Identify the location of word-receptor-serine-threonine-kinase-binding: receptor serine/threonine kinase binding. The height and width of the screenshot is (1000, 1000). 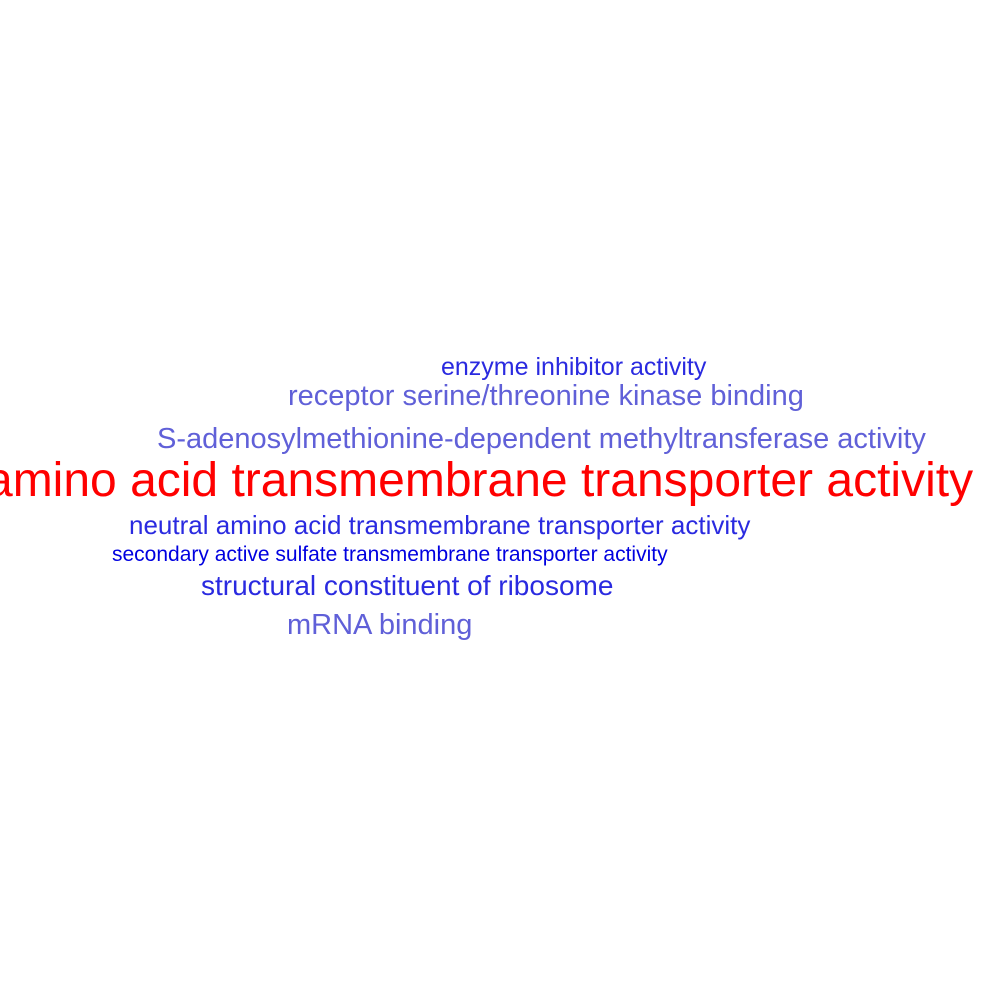
(546, 396).